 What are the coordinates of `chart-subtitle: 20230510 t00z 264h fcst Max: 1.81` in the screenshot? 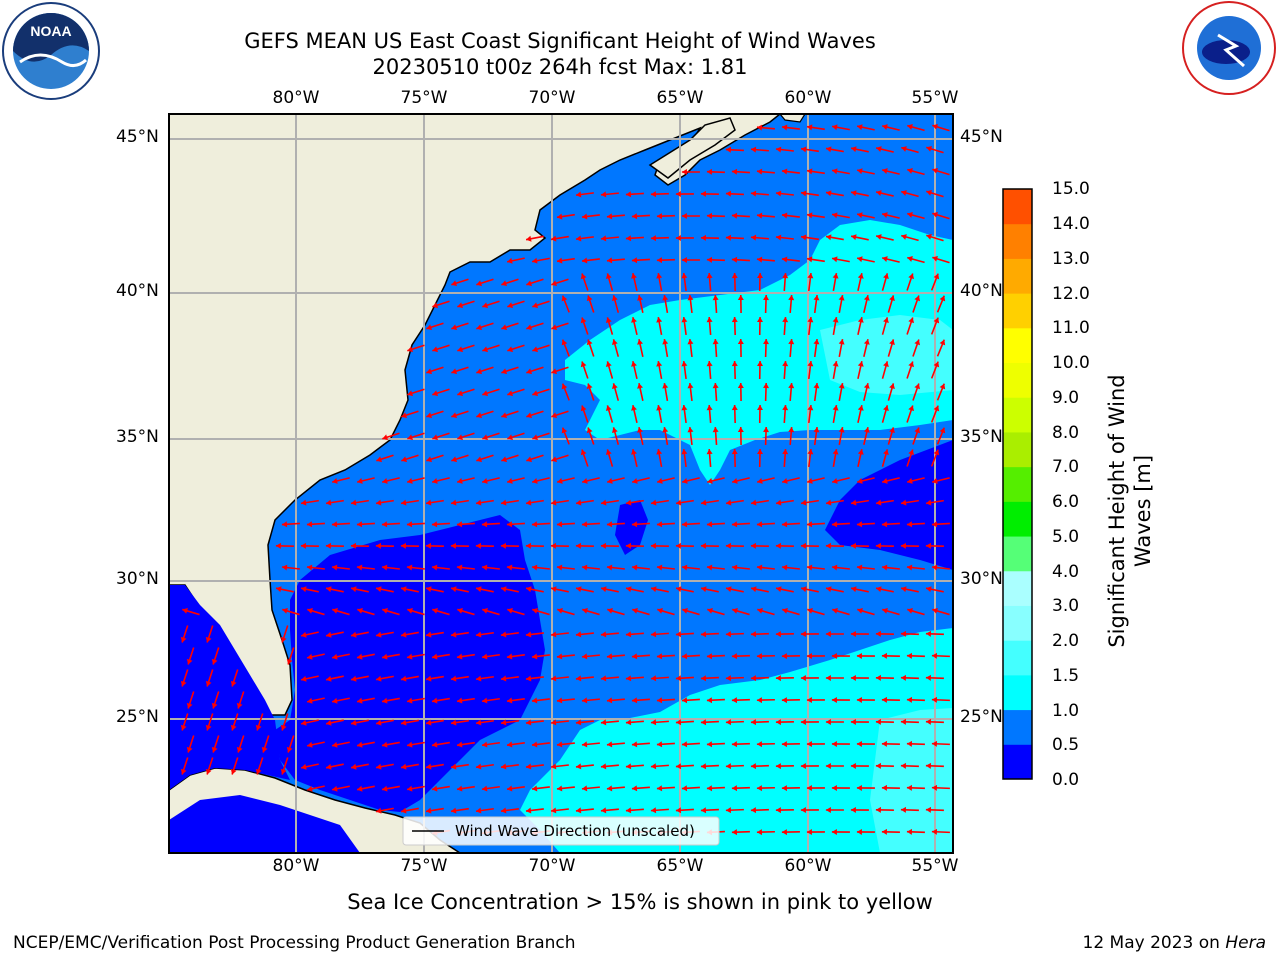 It's located at (560, 67).